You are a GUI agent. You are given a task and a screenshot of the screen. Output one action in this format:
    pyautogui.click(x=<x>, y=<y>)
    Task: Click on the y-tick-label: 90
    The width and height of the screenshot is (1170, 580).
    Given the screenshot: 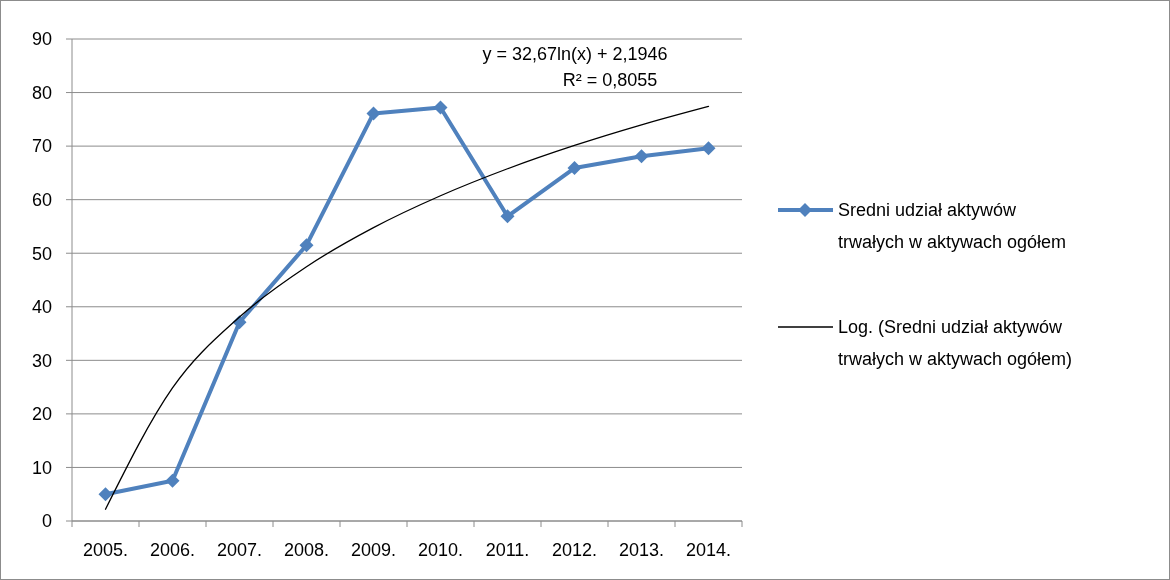 What is the action you would take?
    pyautogui.click(x=41, y=39)
    